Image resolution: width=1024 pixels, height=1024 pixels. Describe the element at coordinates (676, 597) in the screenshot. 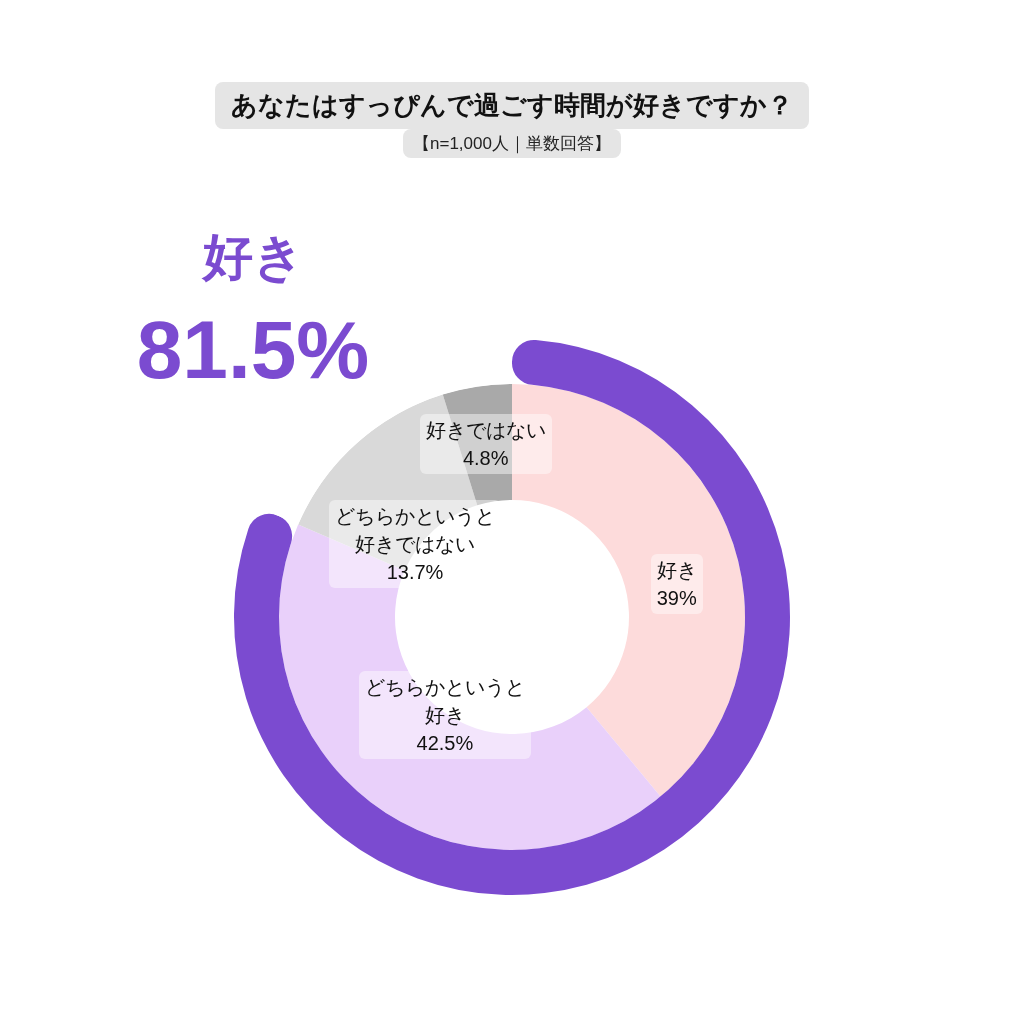

I see `data-label: 39%` at that location.